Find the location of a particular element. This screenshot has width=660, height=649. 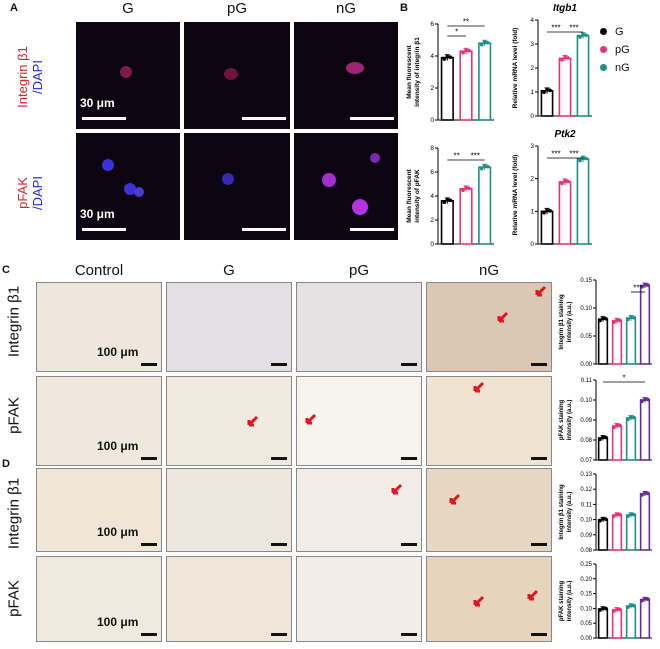

y-tick-label: 8 is located at coordinates (432, 148).